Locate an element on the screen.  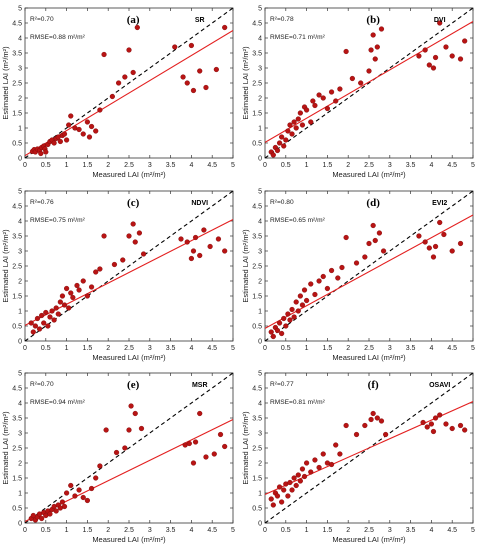
y-axis-label: Estimated LAI (m²/m²) is located at coordinates (5, 266).